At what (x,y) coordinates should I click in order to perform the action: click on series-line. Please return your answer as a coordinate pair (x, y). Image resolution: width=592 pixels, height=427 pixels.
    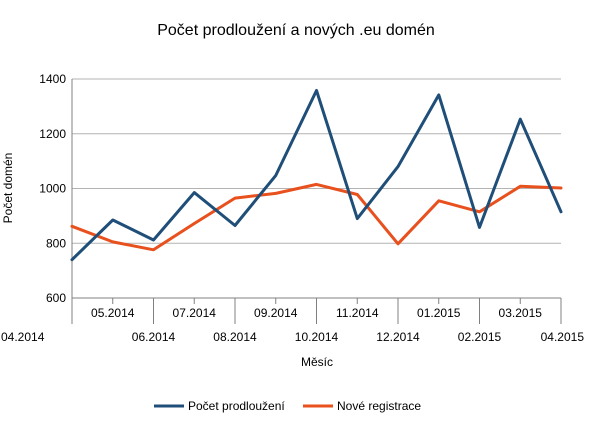
    Looking at the image, I should click on (316, 217).